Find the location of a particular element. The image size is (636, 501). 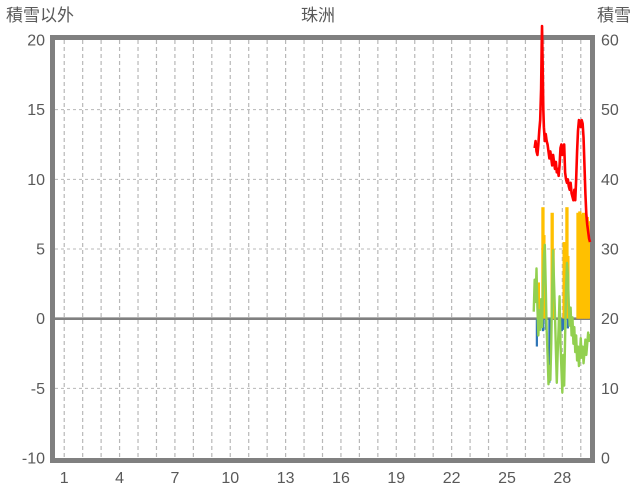

x-axis-labels: 1 4 7 10 13 16 19 22 25 28 is located at coordinates (316, 478).